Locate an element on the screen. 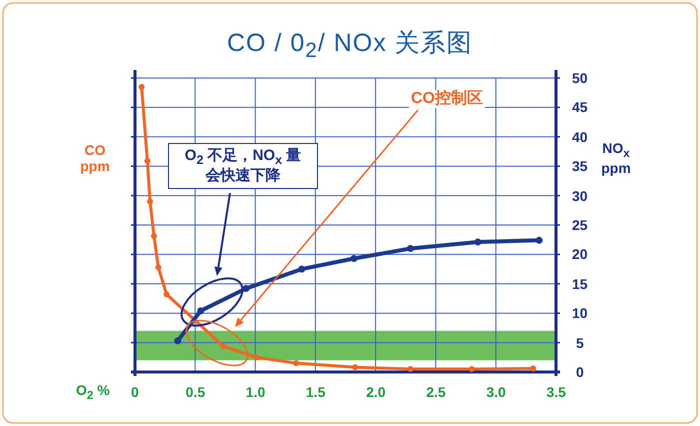  x-tick-label: 2.0 is located at coordinates (376, 392).